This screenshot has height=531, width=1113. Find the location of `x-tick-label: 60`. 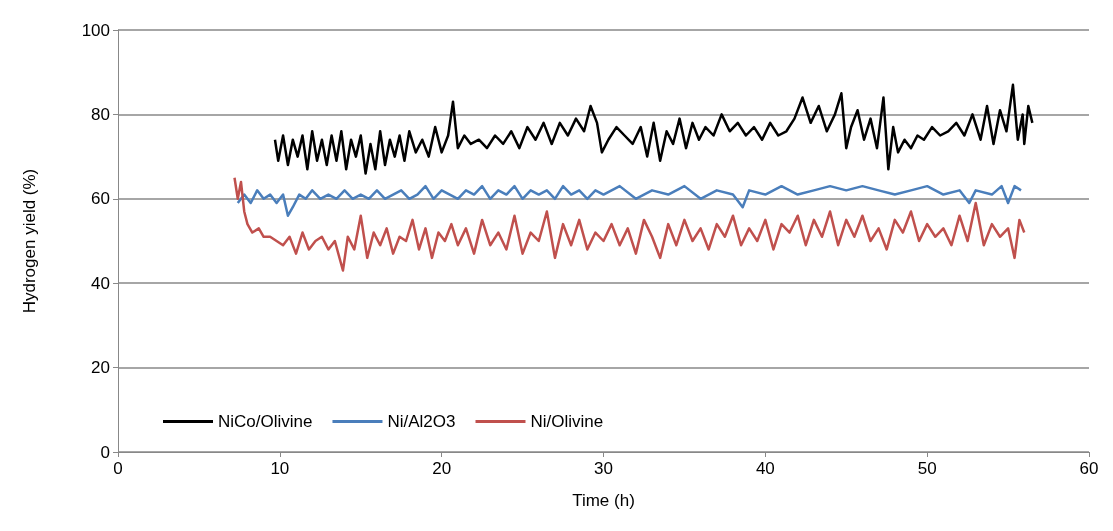

x-tick-label: 60 is located at coordinates (1089, 468).